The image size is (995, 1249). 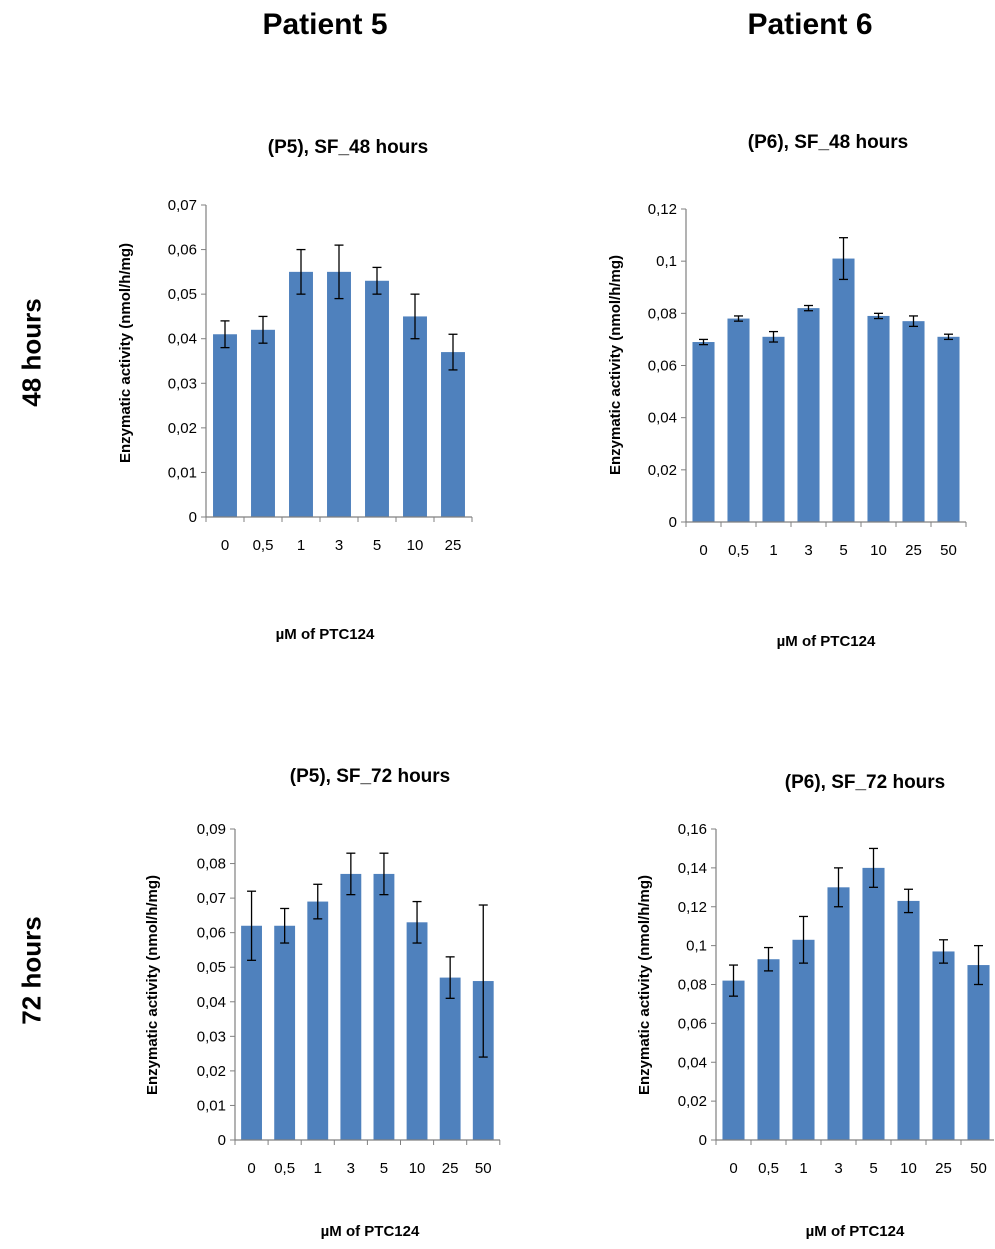 What do you see at coordinates (692, 829) in the screenshot?
I see `y-tick-label: 0,16` at bounding box center [692, 829].